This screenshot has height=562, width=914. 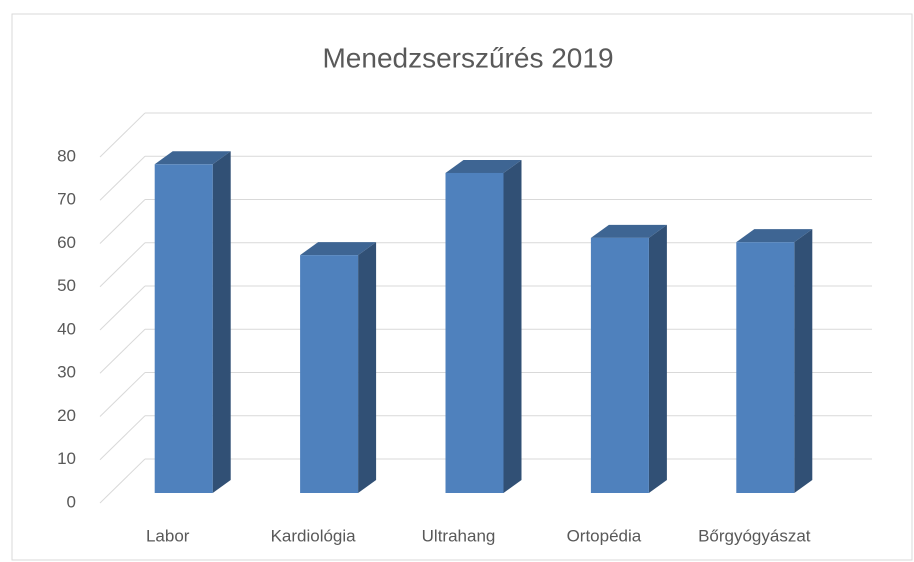 I want to click on y-tick-label: 60, so click(x=66, y=242).